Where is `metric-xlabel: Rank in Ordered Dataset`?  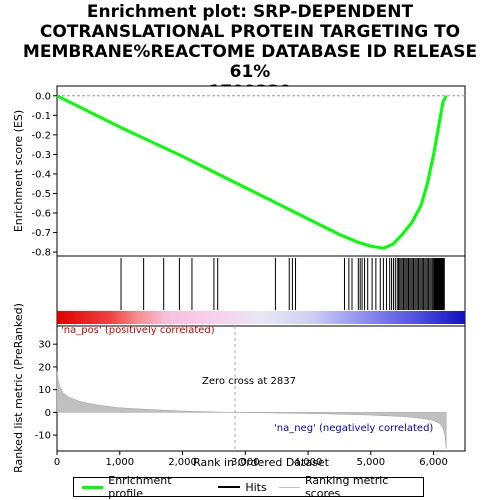
metric-xlabel: Rank in Ordered Dataset is located at coordinates (261, 462).